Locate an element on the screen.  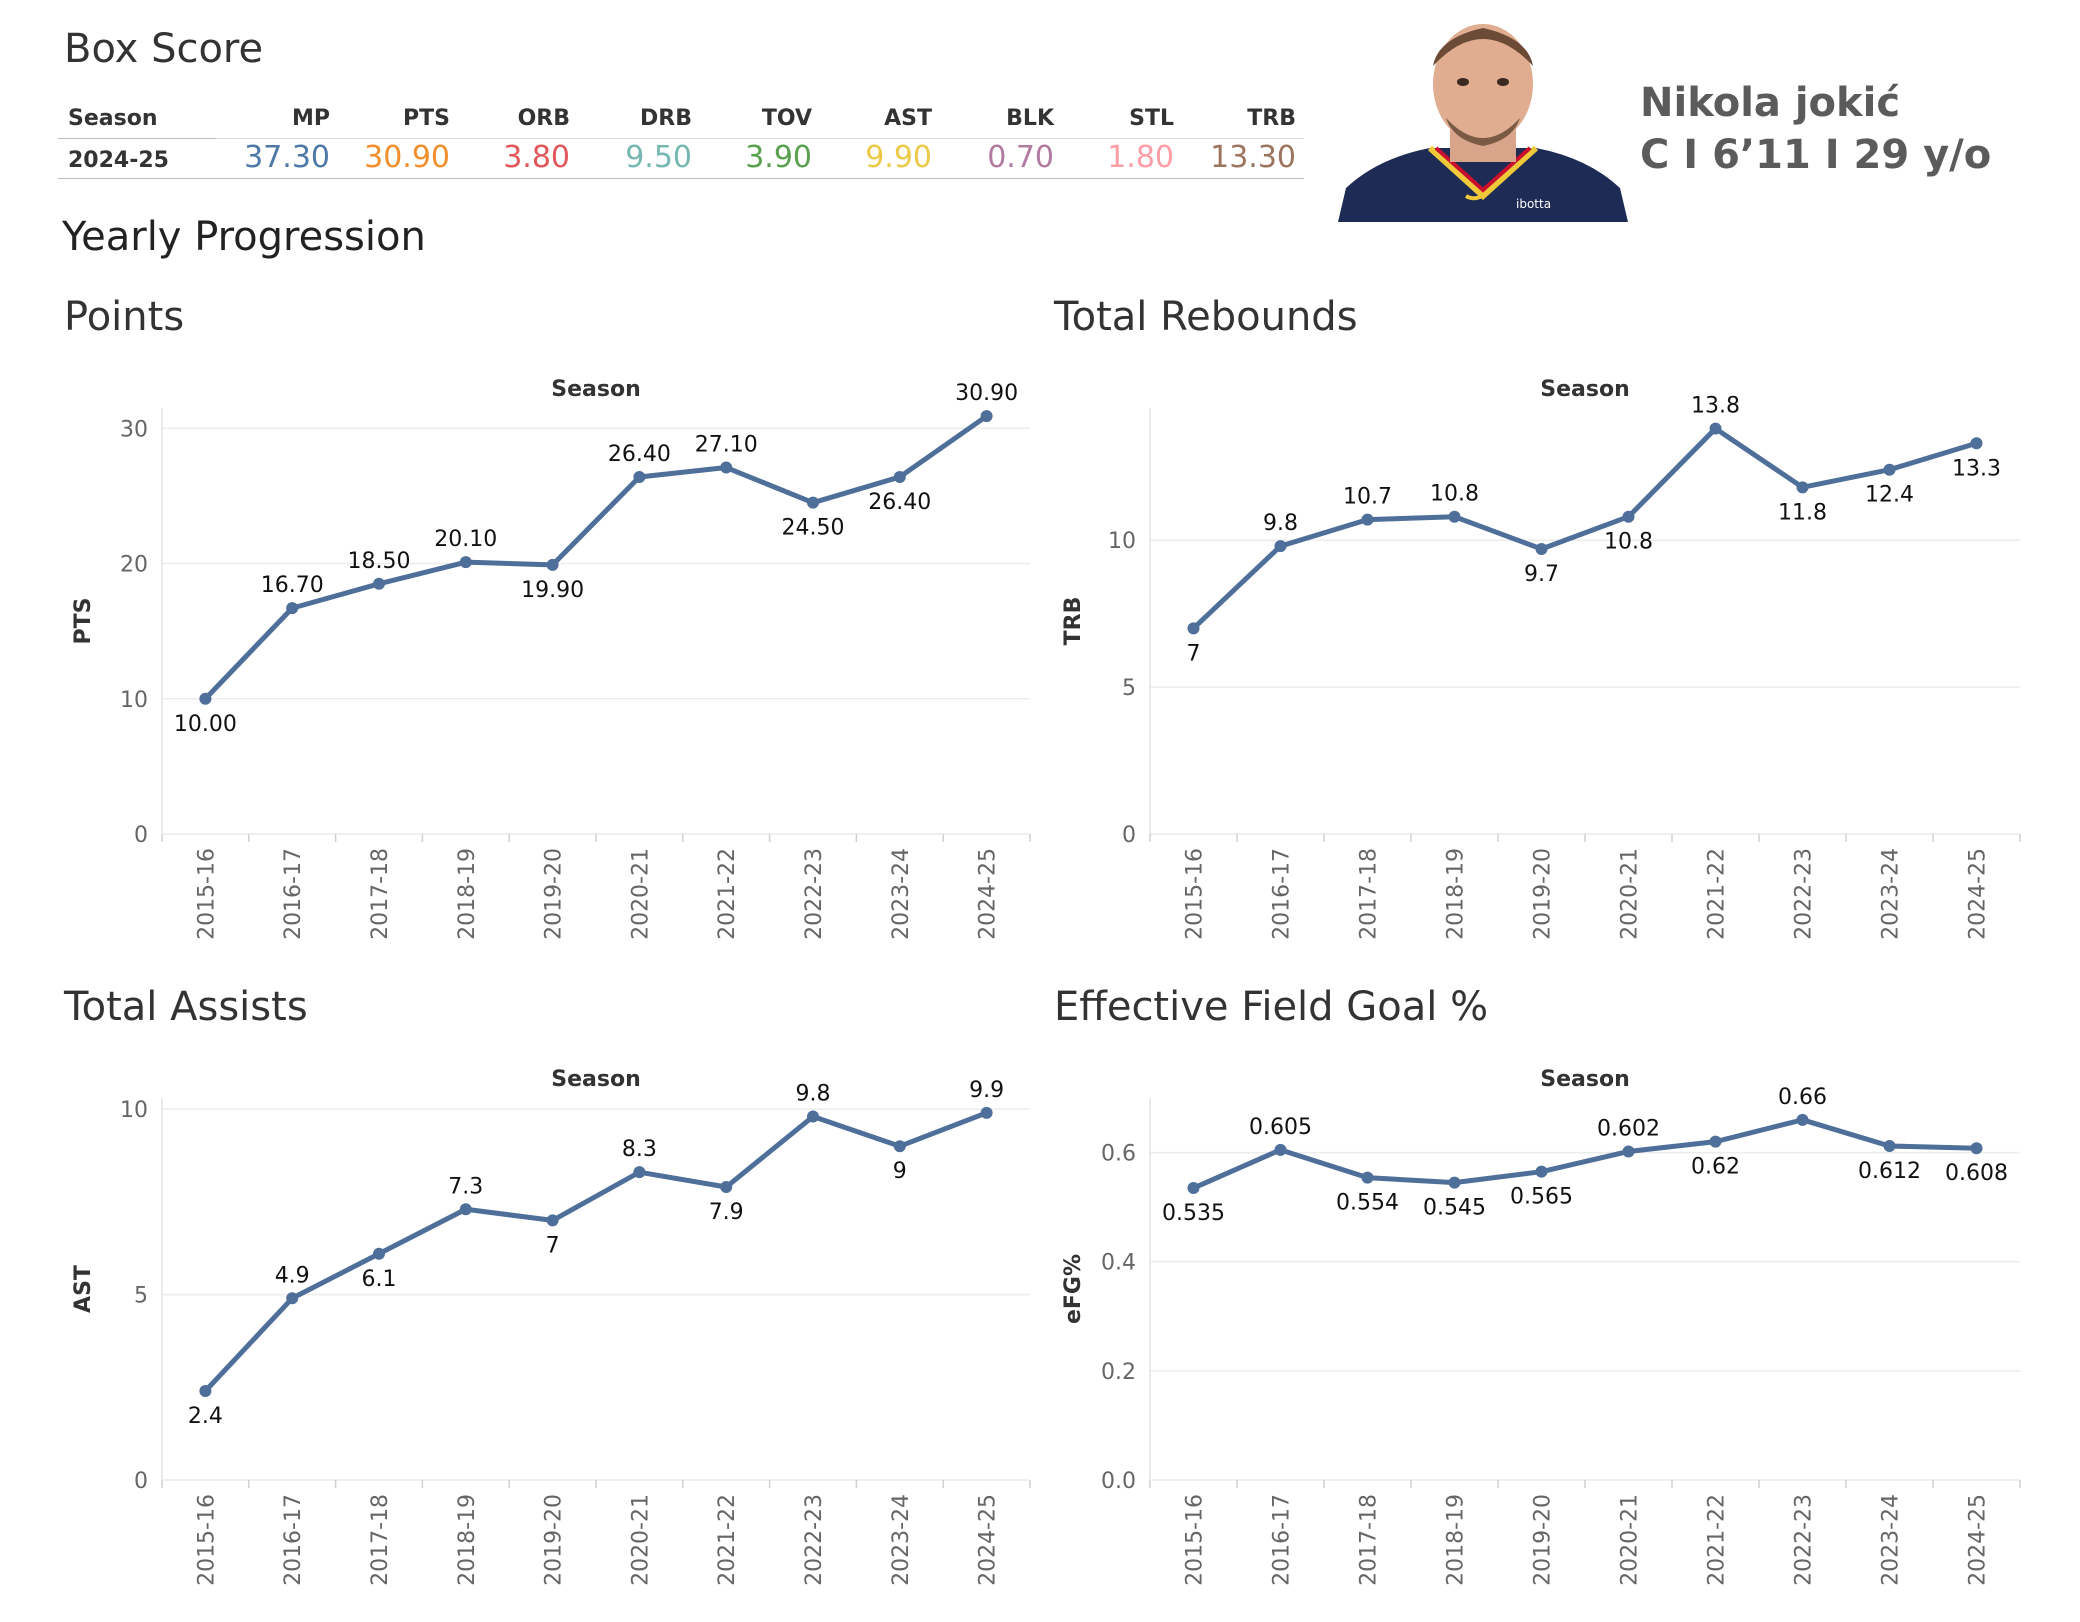
x-tick-label: 2020-21 is located at coordinates (640, 1540).